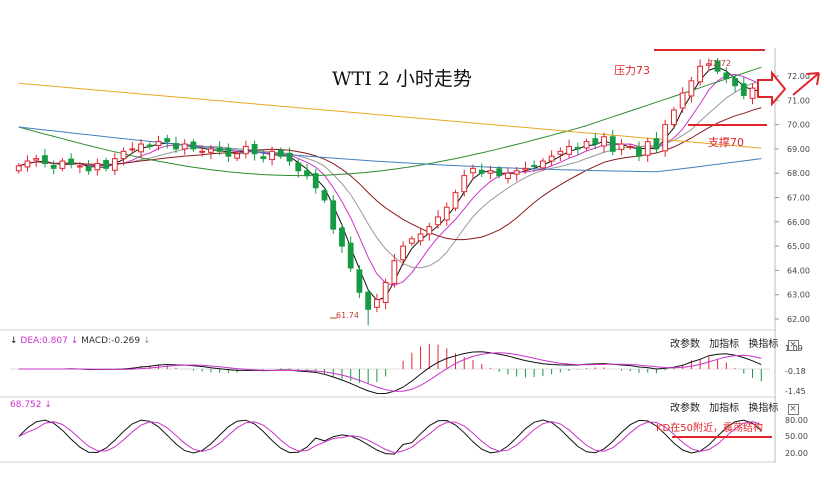  What do you see at coordinates (793, 409) in the screenshot?
I see `kd-close-icon: ×` at bounding box center [793, 409].